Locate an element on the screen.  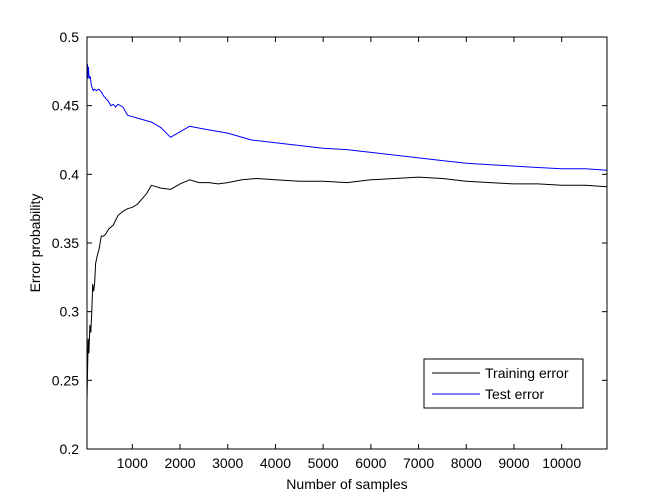
x-tick-label: 3000 is located at coordinates (227, 463).